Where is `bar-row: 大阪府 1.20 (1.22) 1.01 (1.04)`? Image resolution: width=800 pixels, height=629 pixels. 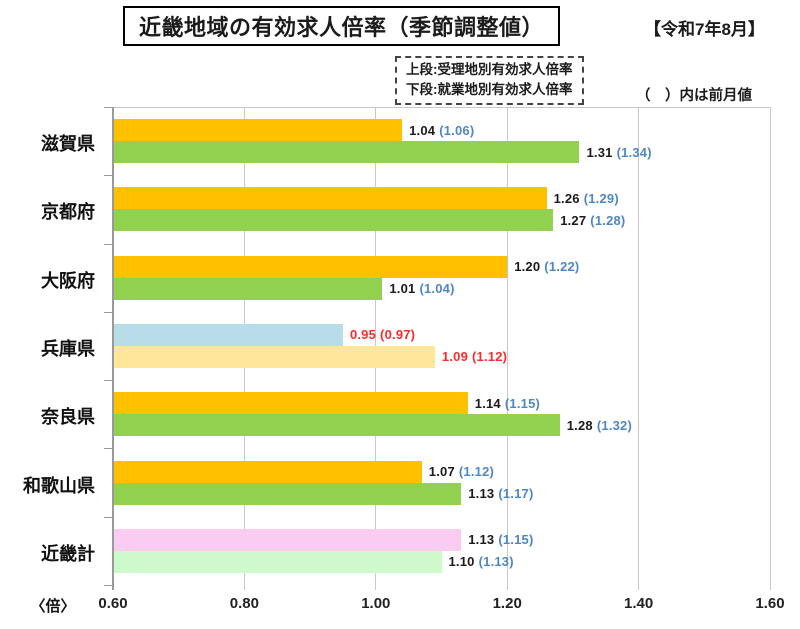
bar-row: 大阪府 1.20 (1.22) 1.01 (1.04) is located at coordinates (405, 278).